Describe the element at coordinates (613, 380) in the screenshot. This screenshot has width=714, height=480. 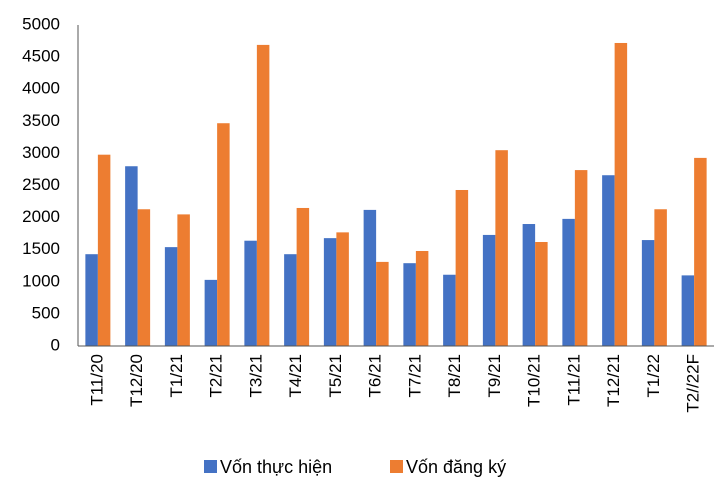
I see `x-tick-label: T12/21` at that location.